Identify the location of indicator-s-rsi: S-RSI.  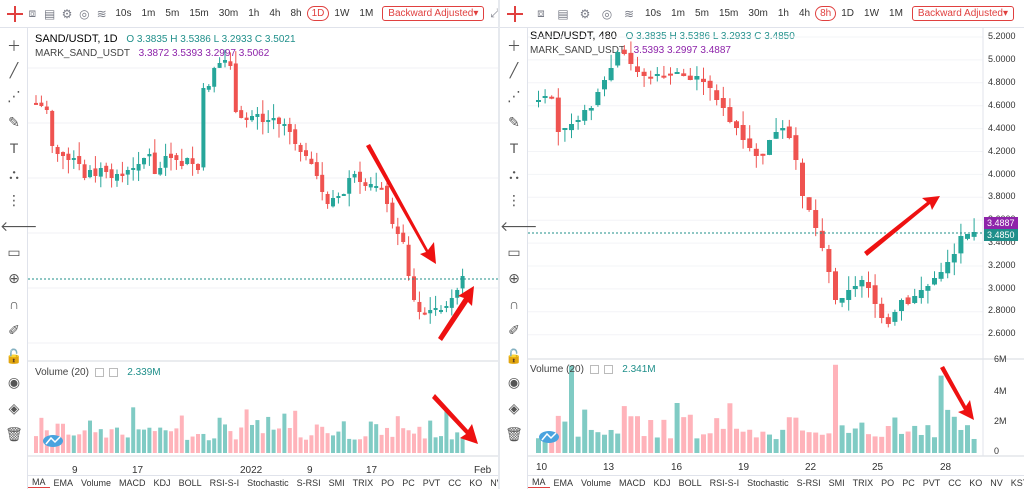
(308, 482).